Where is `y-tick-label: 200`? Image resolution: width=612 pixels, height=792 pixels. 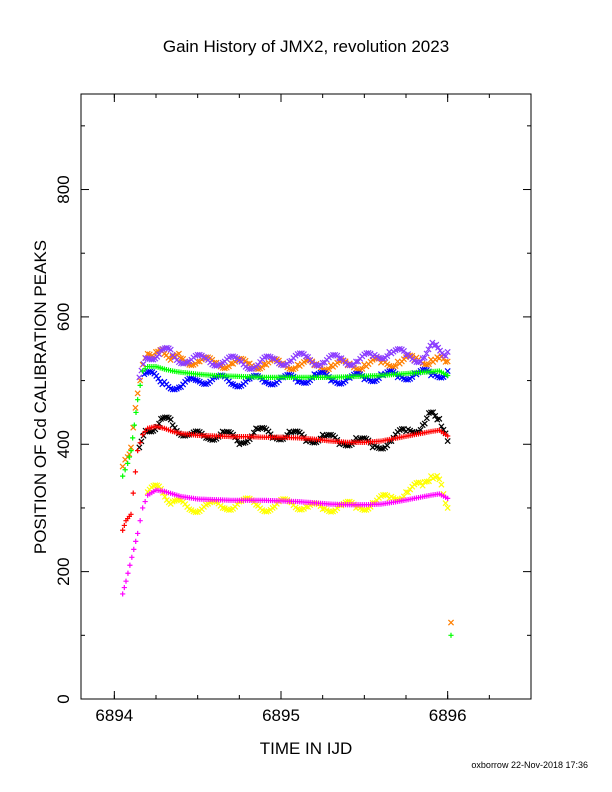 y-tick-label: 200 is located at coordinates (63, 571).